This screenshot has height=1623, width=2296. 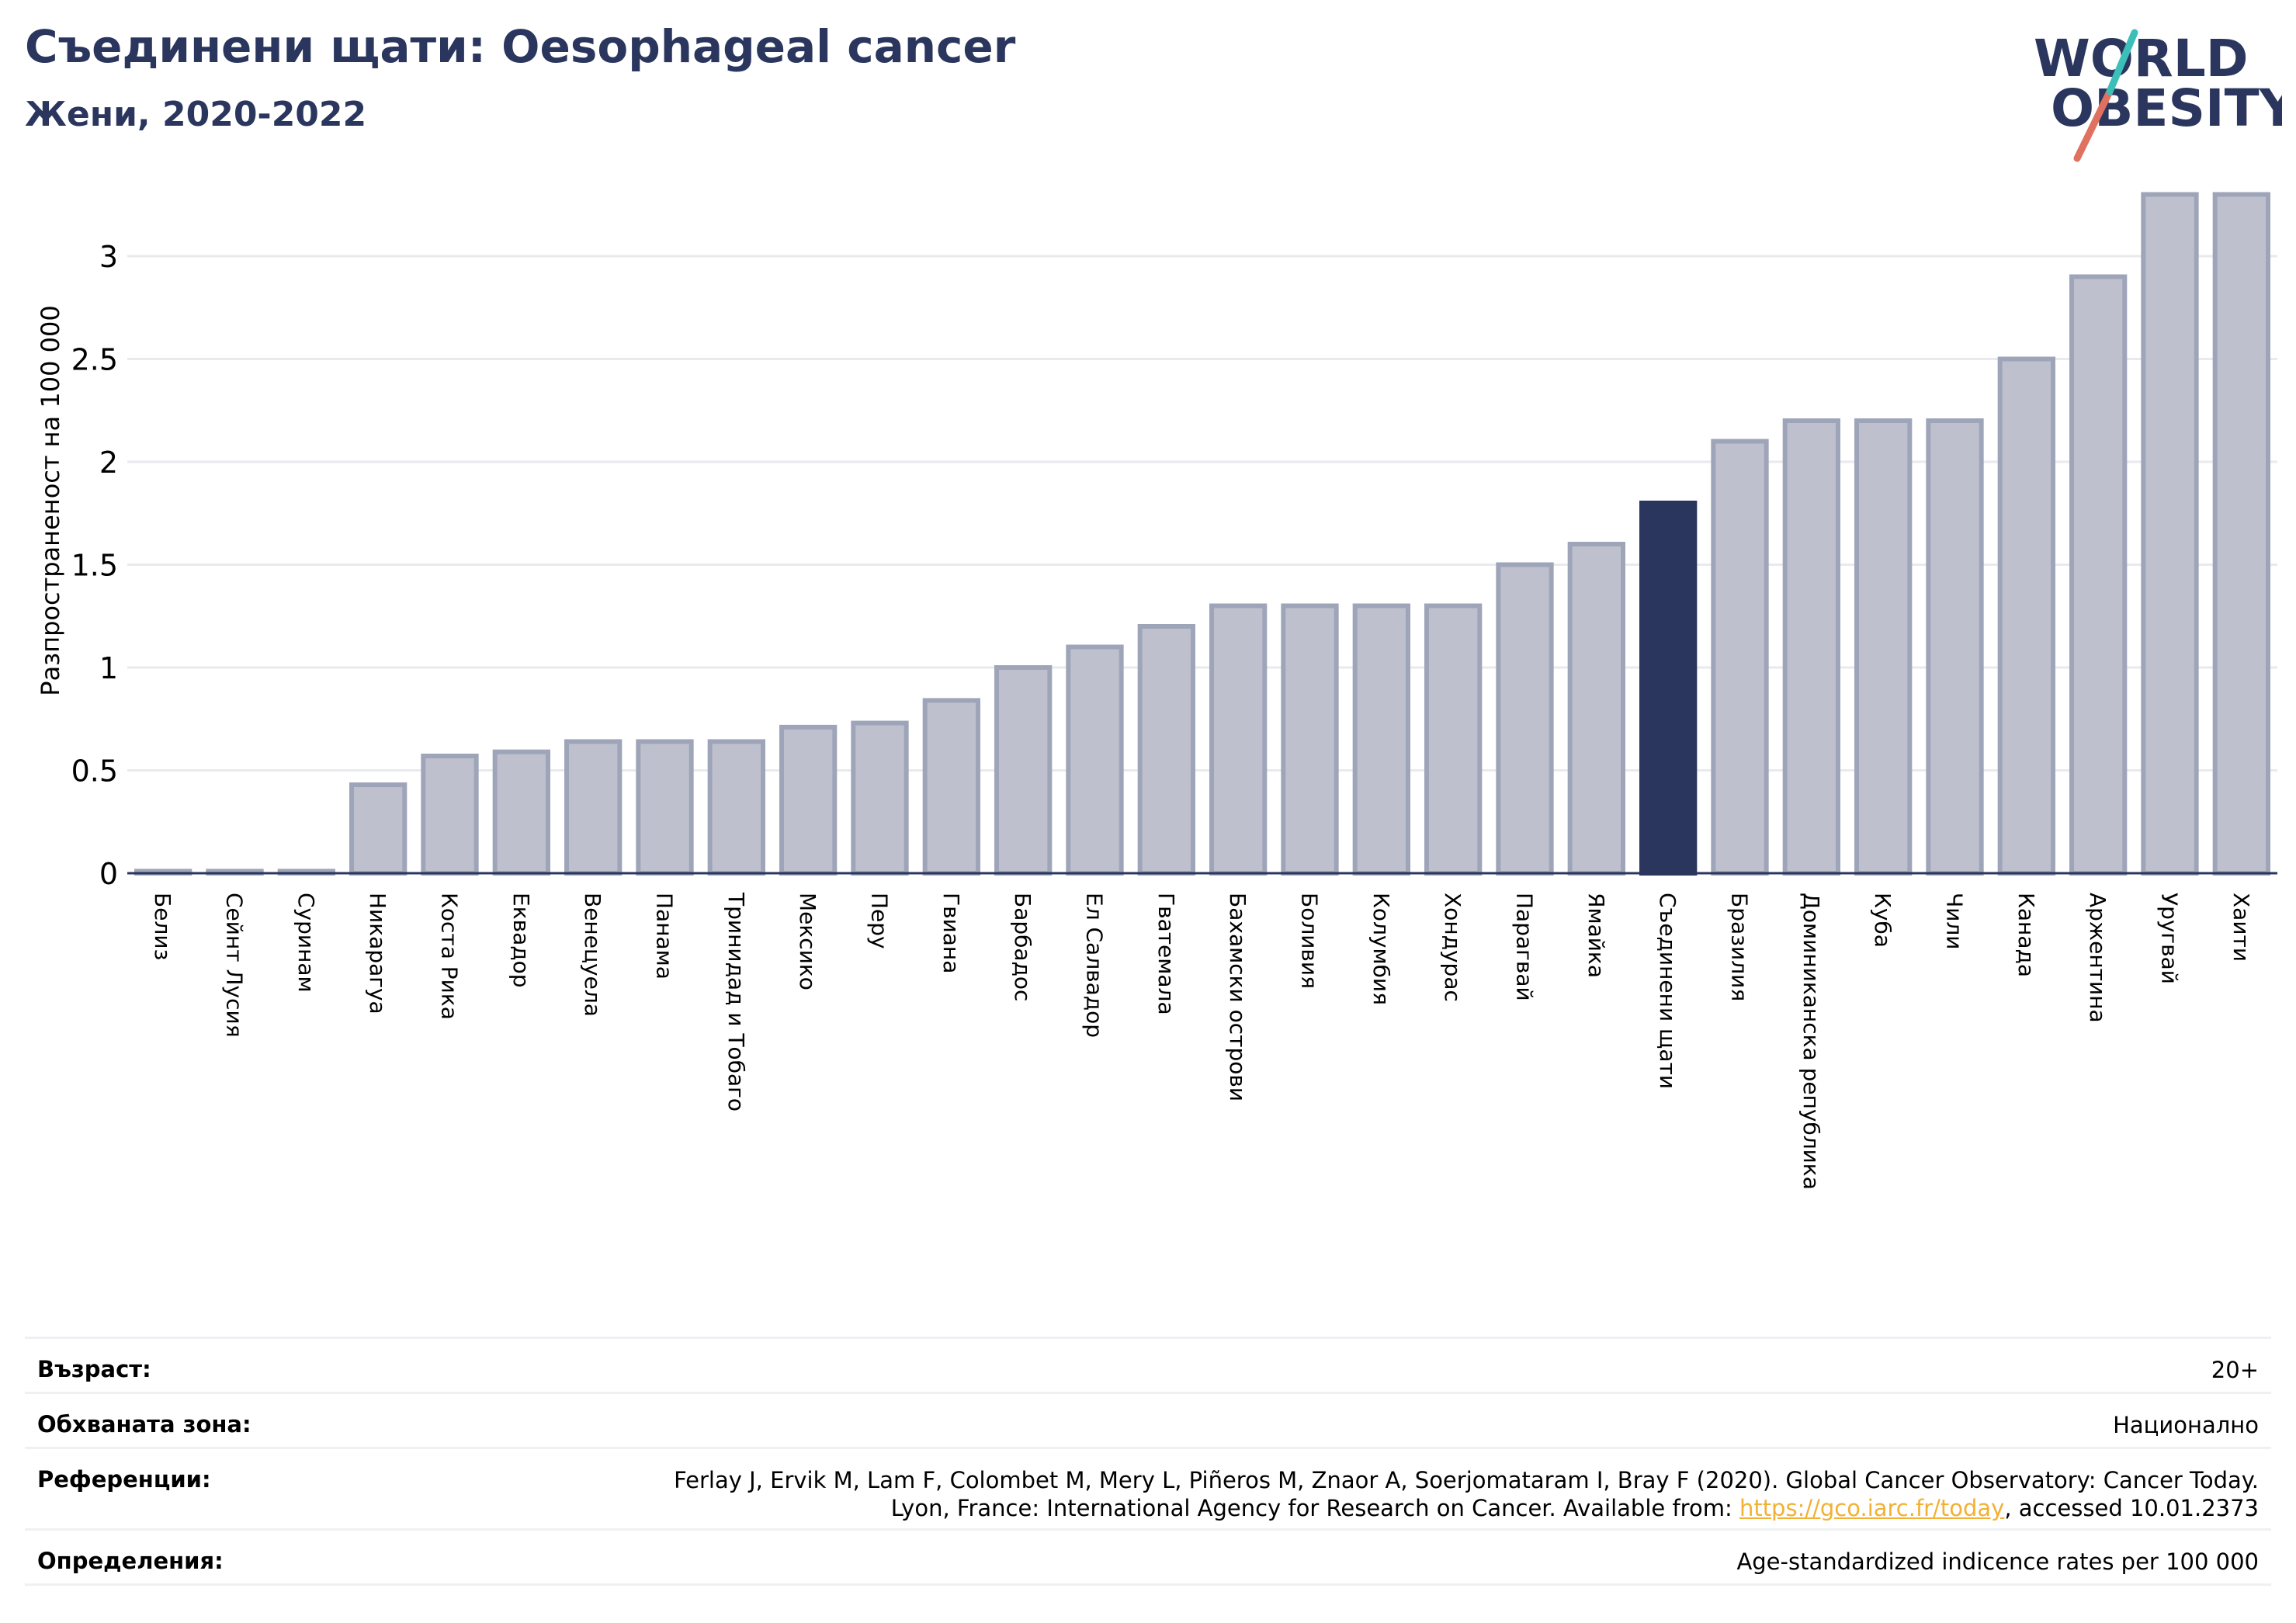 What do you see at coordinates (1095, 965) in the screenshot?
I see `x-tick-label: Ел Салвадор` at bounding box center [1095, 965].